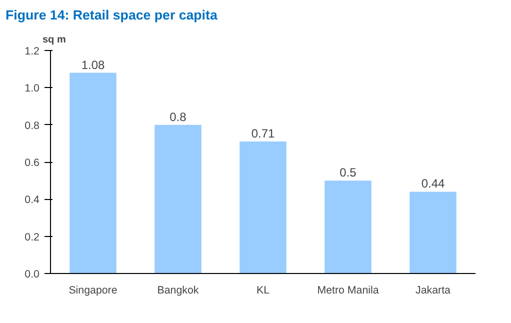  I want to click on y-tick-label: 0.6, so click(32, 163).